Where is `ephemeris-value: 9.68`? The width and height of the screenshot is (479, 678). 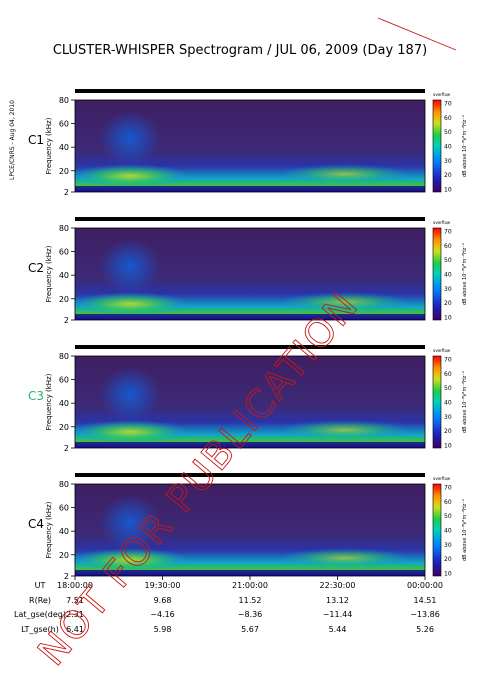
ephemeris-value: 9.68 is located at coordinates (163, 600).